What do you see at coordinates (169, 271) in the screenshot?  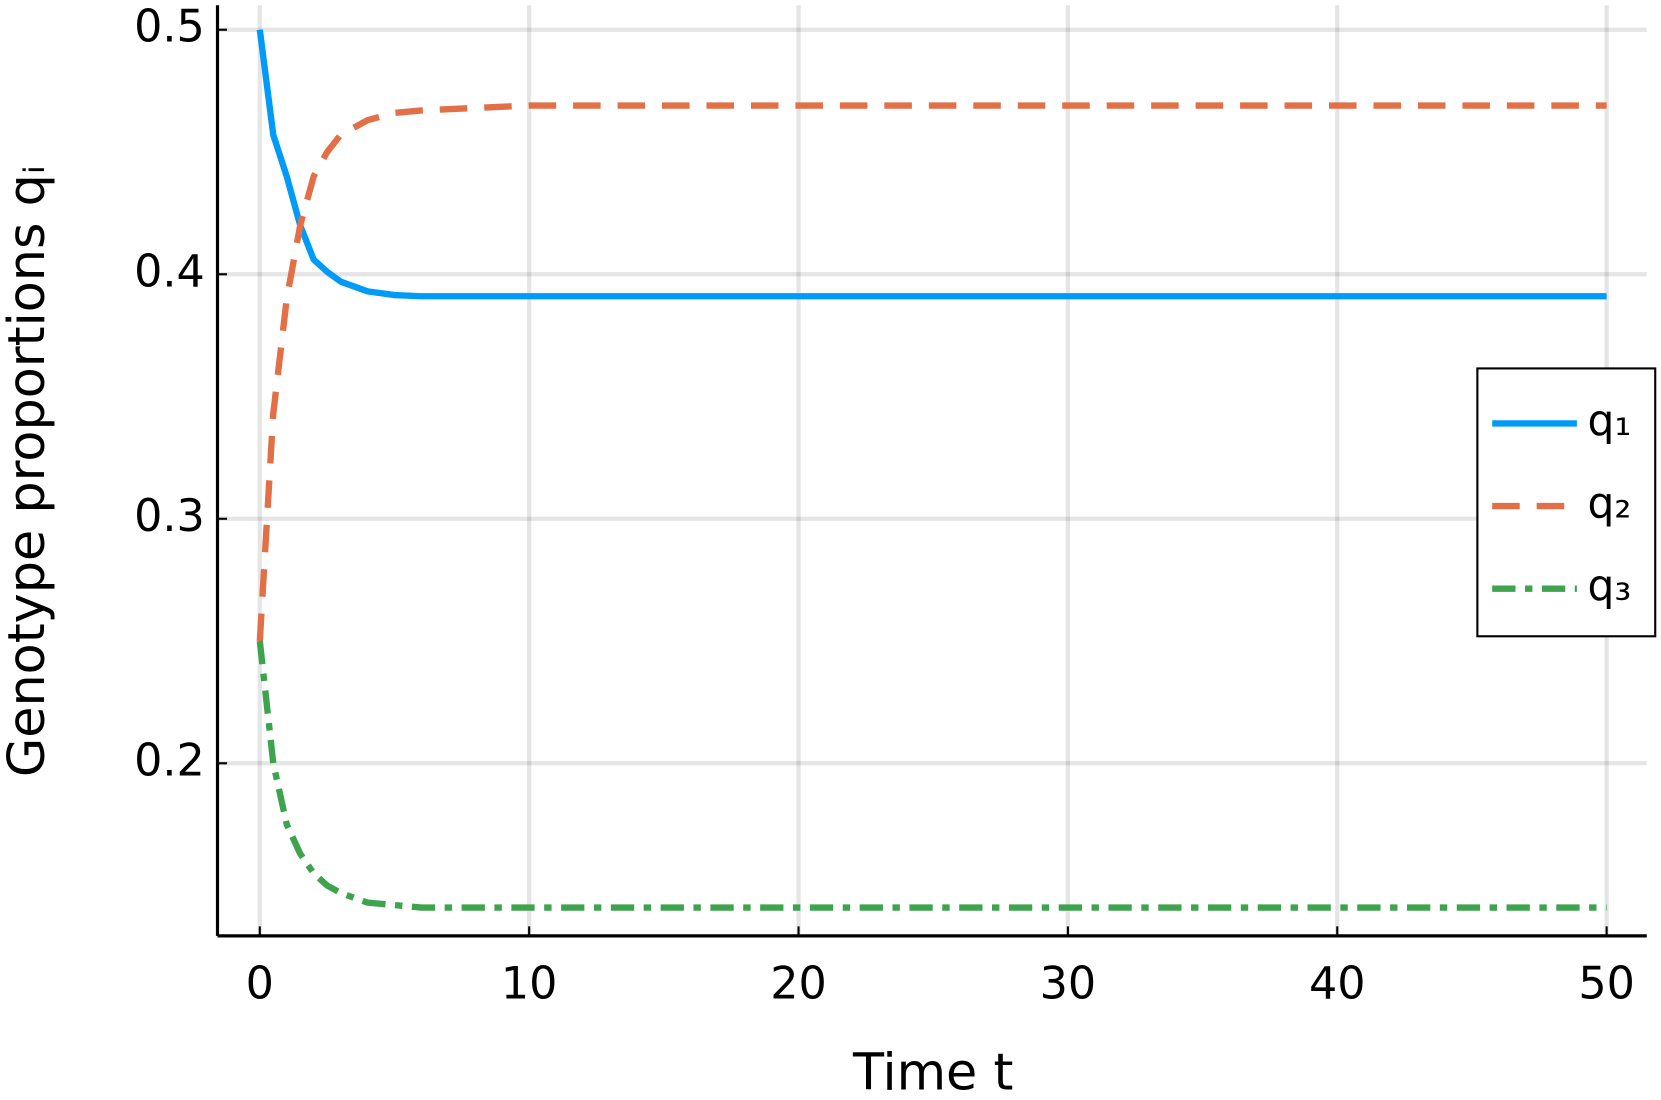 I see `y-tick-label: 0.4` at bounding box center [169, 271].